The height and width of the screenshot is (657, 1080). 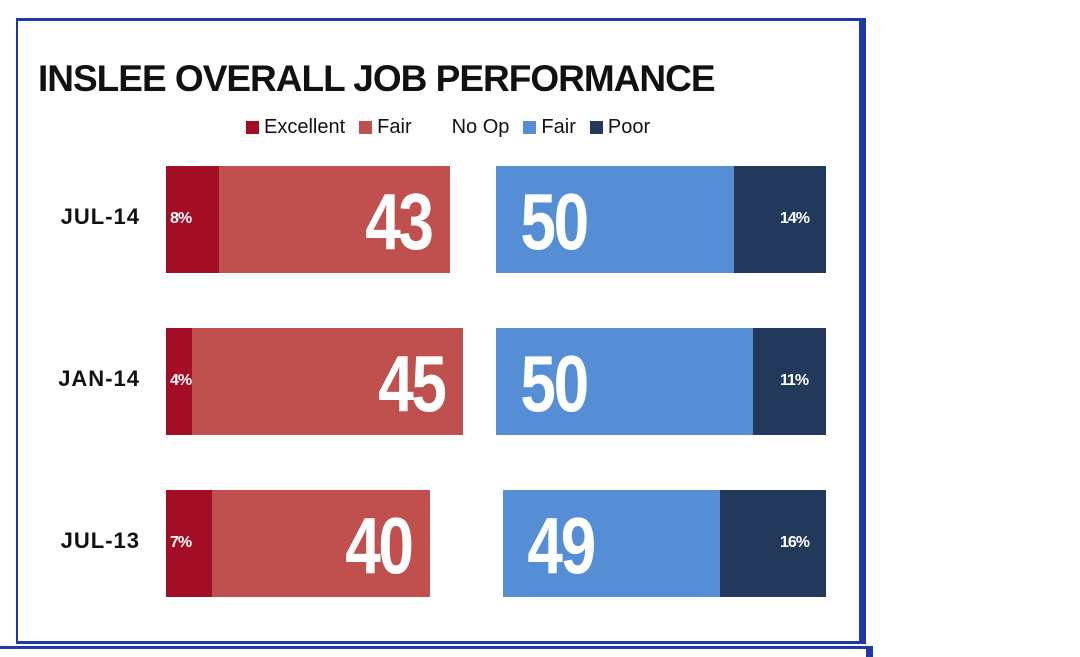 What do you see at coordinates (366, 127) in the screenshot?
I see `legend-swatch-fair-positive` at bounding box center [366, 127].